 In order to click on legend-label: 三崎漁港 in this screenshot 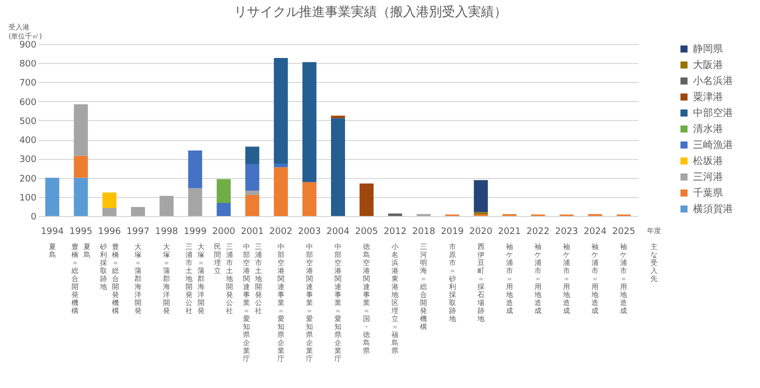, I will do `click(713, 145)`.